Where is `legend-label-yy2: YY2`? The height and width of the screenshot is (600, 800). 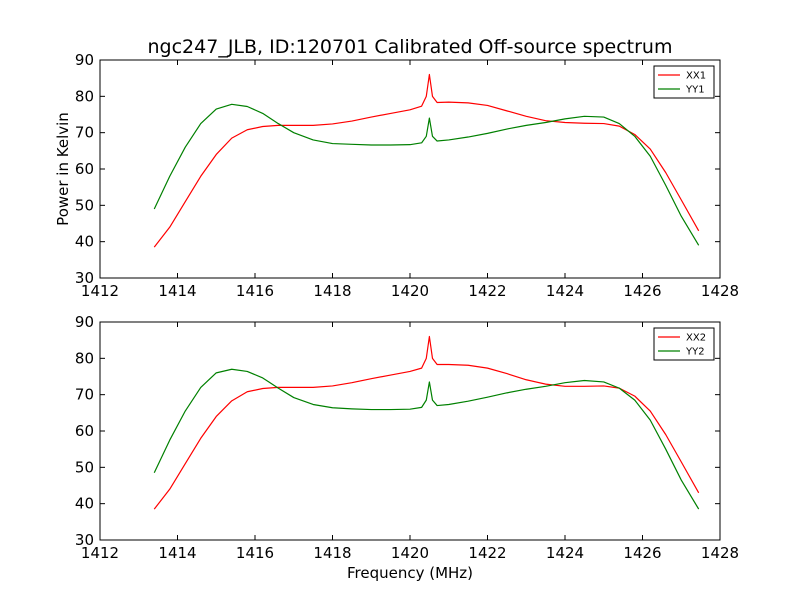
legend-label-yy2: YY2 is located at coordinates (695, 352).